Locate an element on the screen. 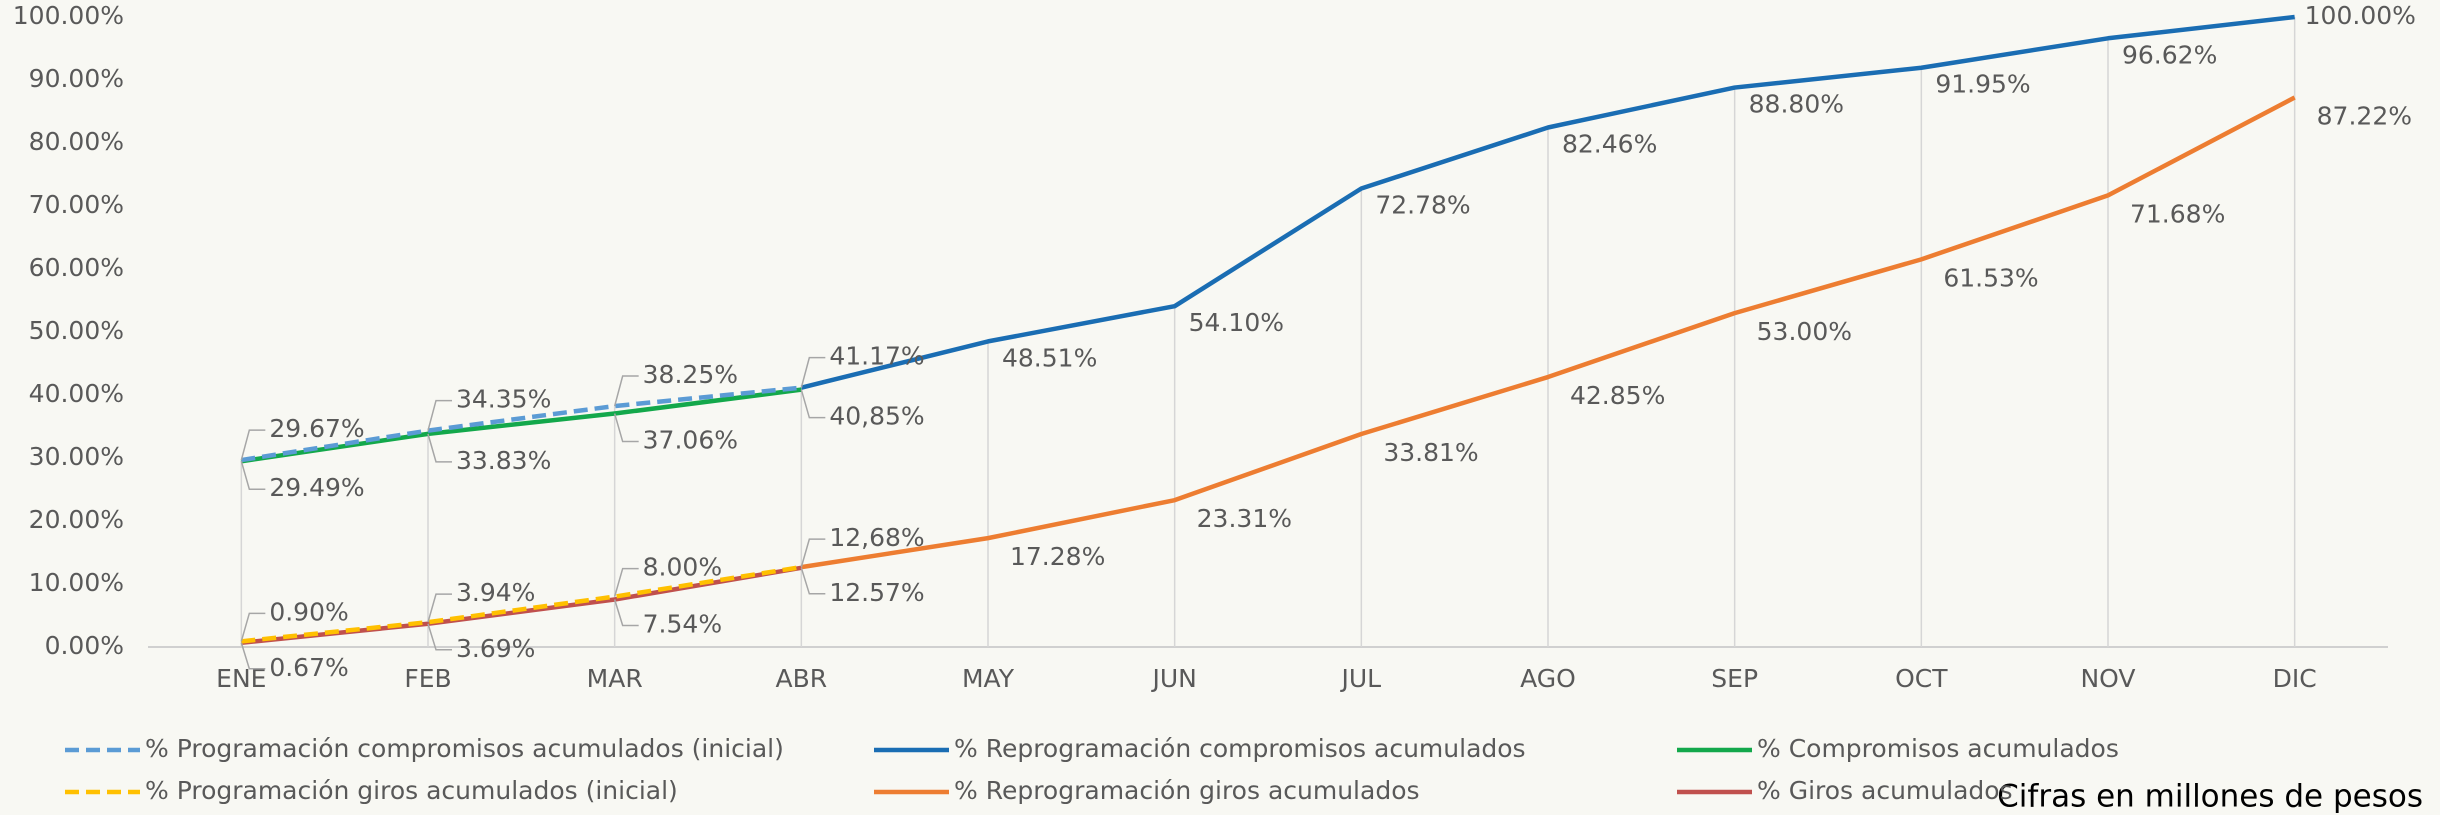  data-label: 12,68% is located at coordinates (876, 537).